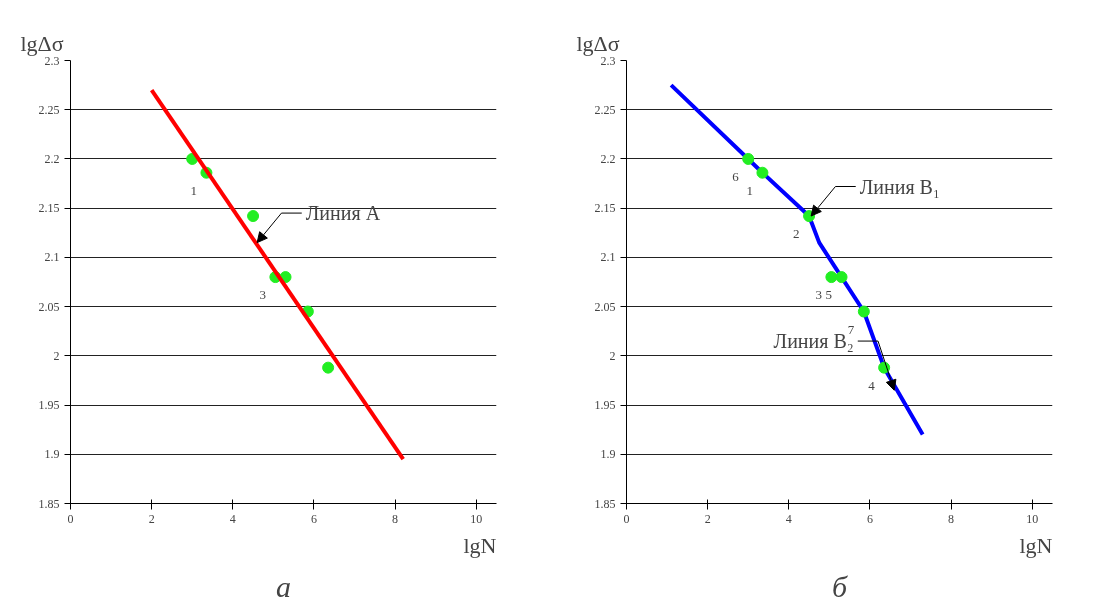 The height and width of the screenshot is (607, 1112). What do you see at coordinates (899, 186) in the screenshot?
I see `annotation: Линия B₁` at bounding box center [899, 186].